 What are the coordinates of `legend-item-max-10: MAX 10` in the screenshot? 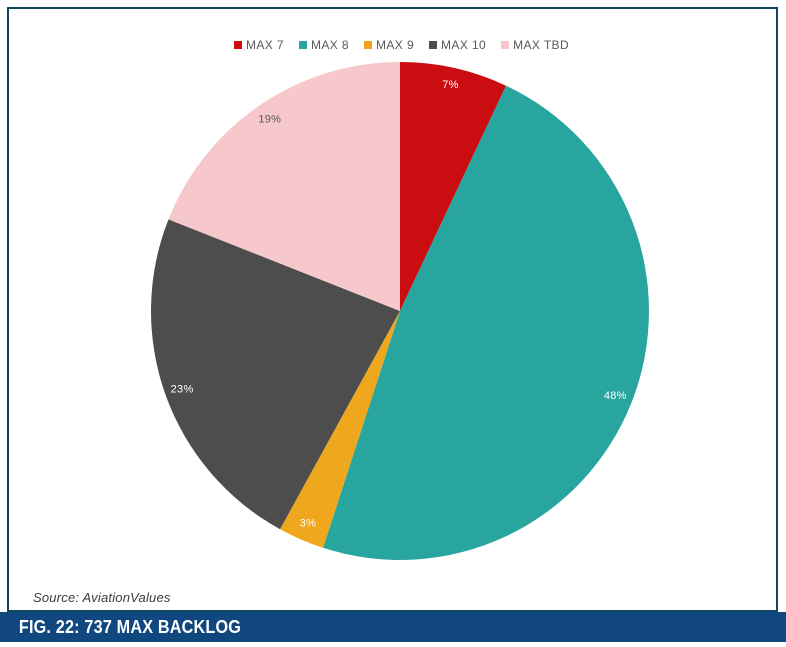 It's located at (457, 45).